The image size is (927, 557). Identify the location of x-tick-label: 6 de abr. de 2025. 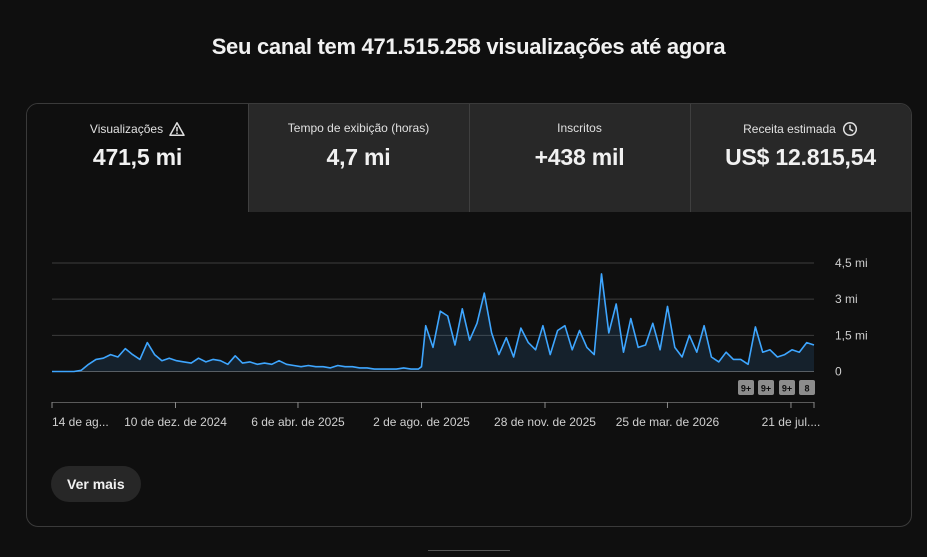
(298, 422).